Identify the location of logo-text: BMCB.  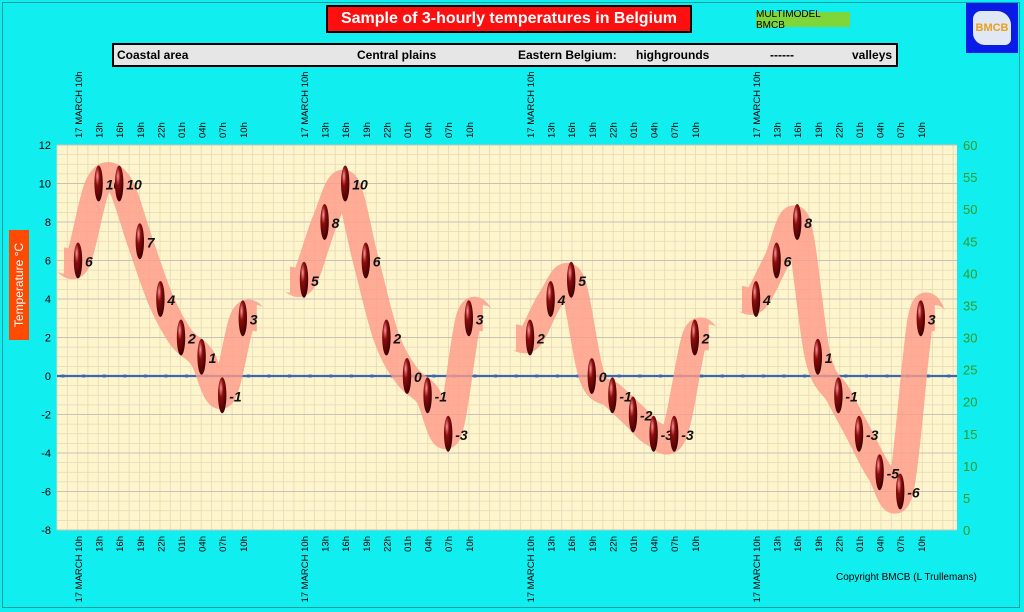
(992, 28).